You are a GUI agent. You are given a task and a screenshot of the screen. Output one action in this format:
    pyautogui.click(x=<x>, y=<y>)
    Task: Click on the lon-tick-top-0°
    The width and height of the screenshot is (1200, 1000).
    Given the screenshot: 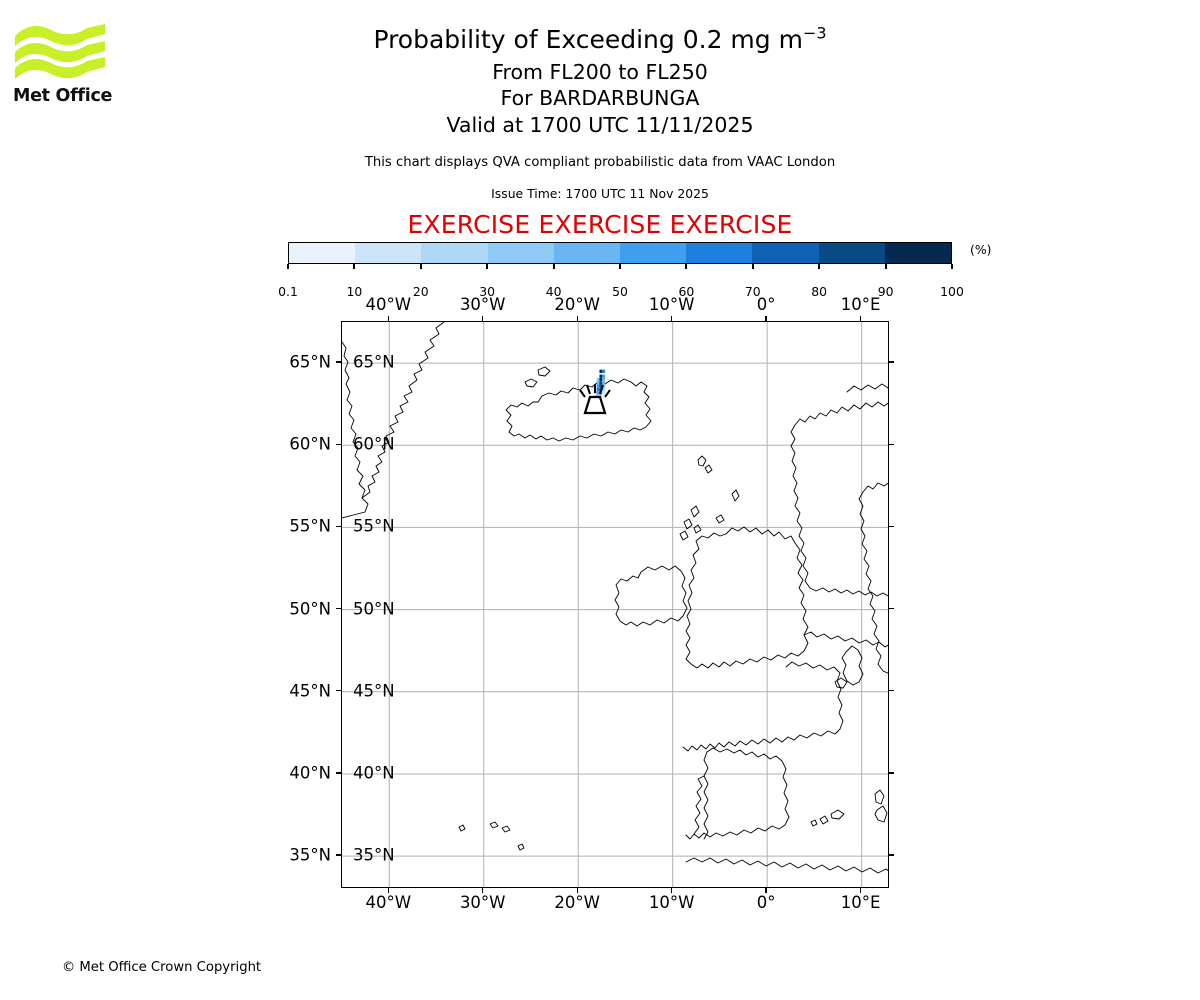 What is the action you would take?
    pyautogui.click(x=766, y=318)
    